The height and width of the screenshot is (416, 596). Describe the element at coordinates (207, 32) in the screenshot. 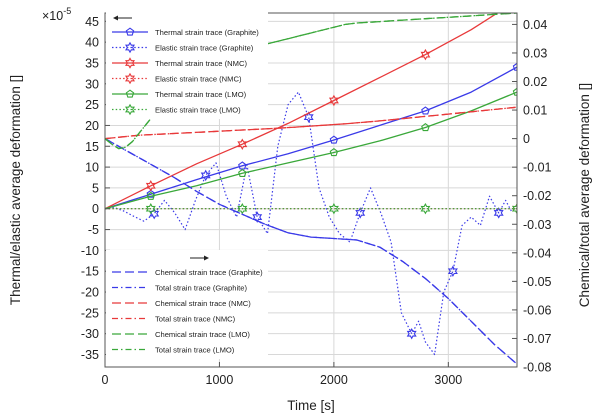

I see `legend-entry-label: Thermal strain trace (Graphite)` at that location.